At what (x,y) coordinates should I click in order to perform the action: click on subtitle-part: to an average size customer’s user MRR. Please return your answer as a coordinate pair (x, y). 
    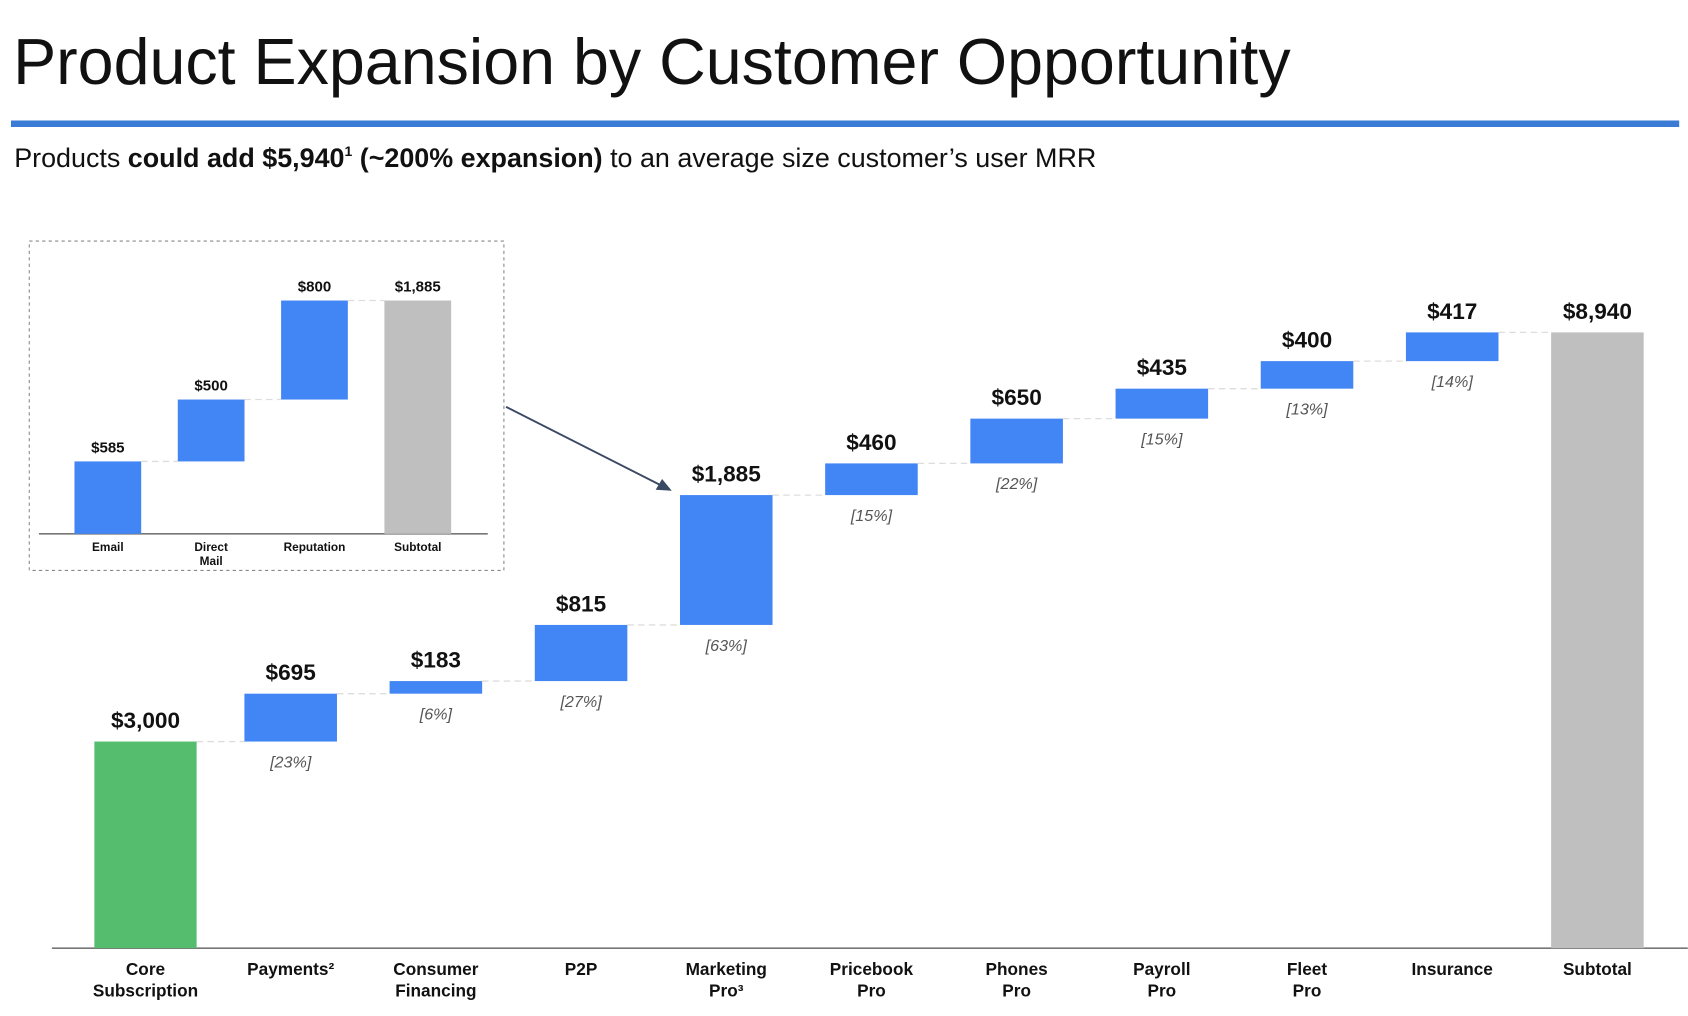
    Looking at the image, I should click on (850, 158).